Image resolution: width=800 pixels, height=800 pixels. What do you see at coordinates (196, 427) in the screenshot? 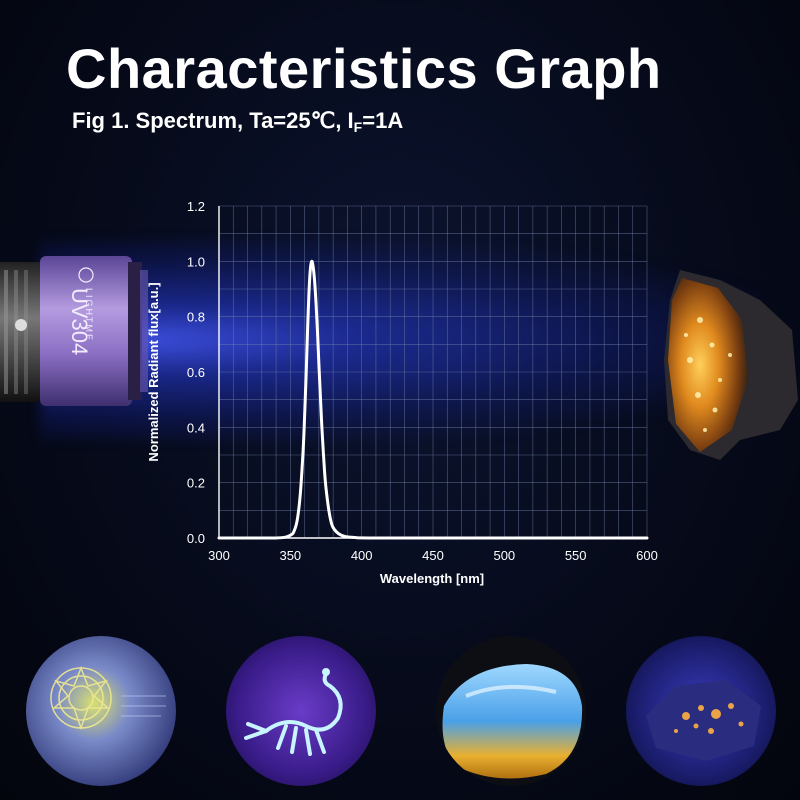
I see `y-tick-label: 0.4` at bounding box center [196, 427].